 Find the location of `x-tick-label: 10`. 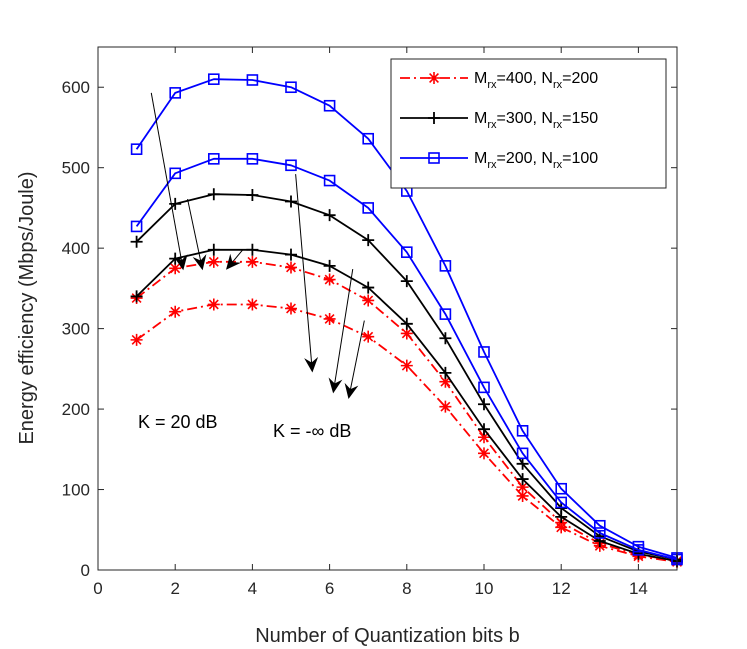

x-tick-label: 10 is located at coordinates (484, 588).